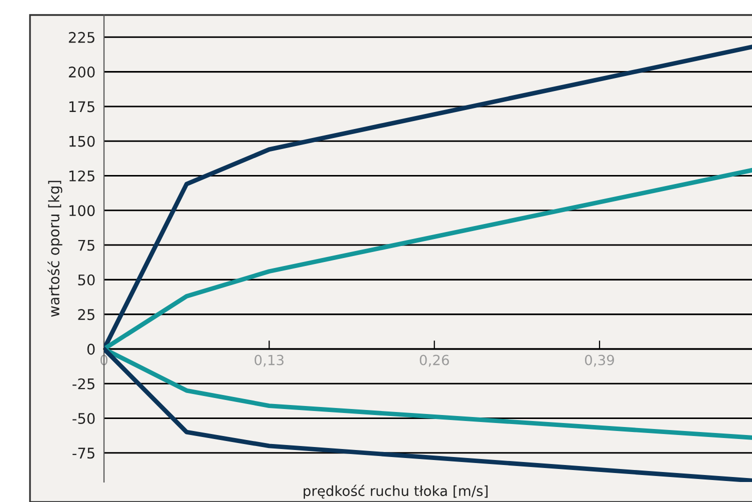  What do you see at coordinates (81, 176) in the screenshot?
I see `y-tick-label: 125` at bounding box center [81, 176].